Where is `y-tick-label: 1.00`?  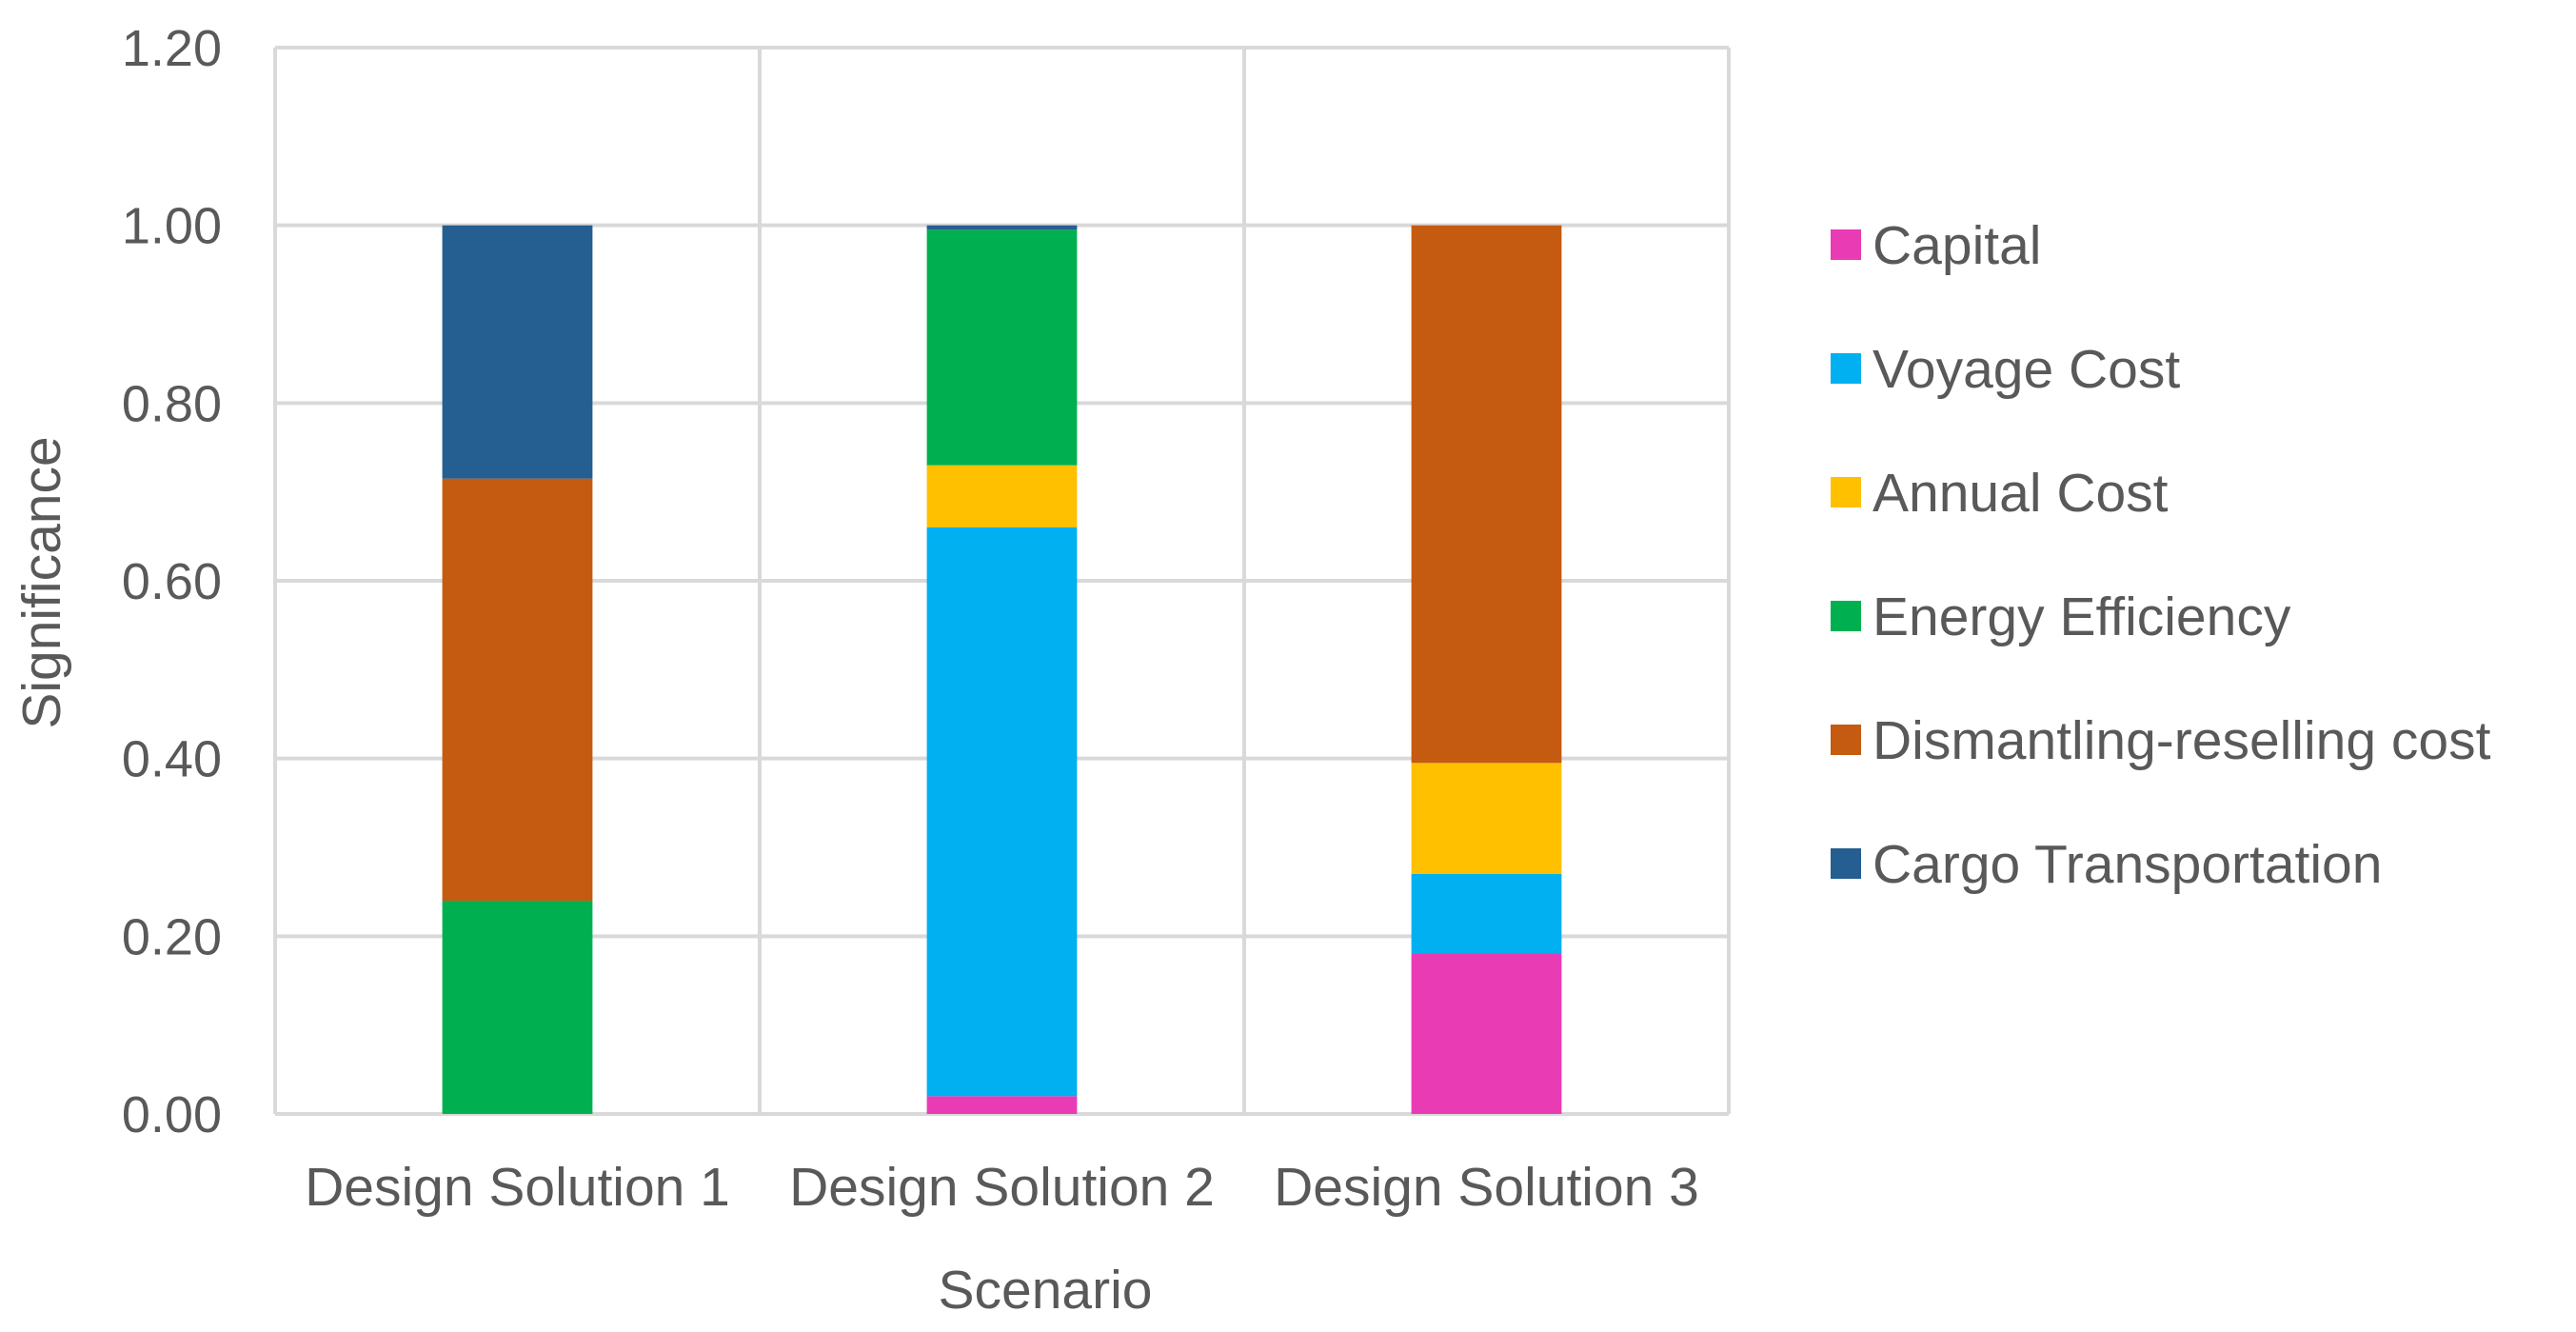 y-tick-label: 1.00 is located at coordinates (172, 226).